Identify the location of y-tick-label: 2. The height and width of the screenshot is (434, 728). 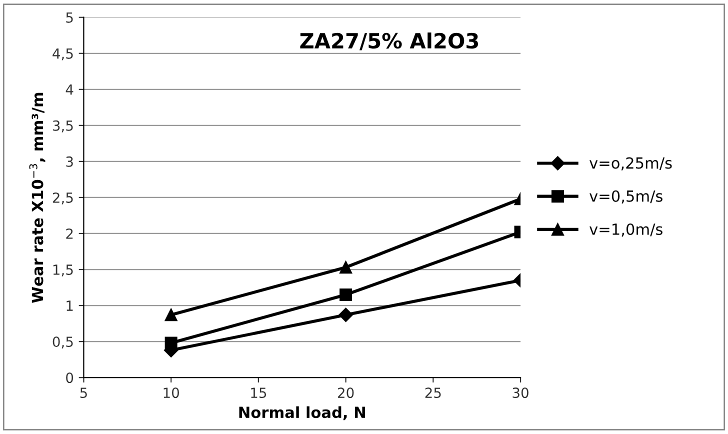
(69, 233).